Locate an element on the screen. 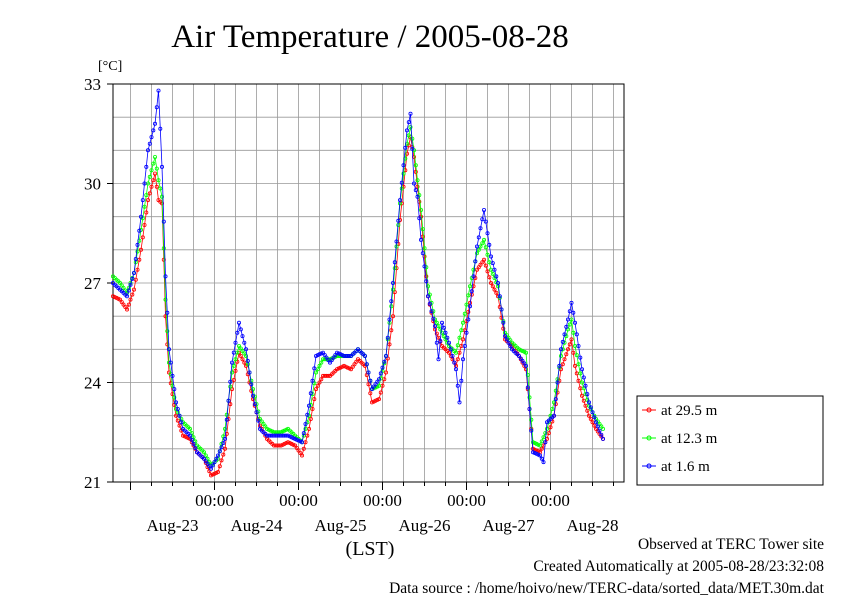  y-tick-label: 21 is located at coordinates (92, 482).